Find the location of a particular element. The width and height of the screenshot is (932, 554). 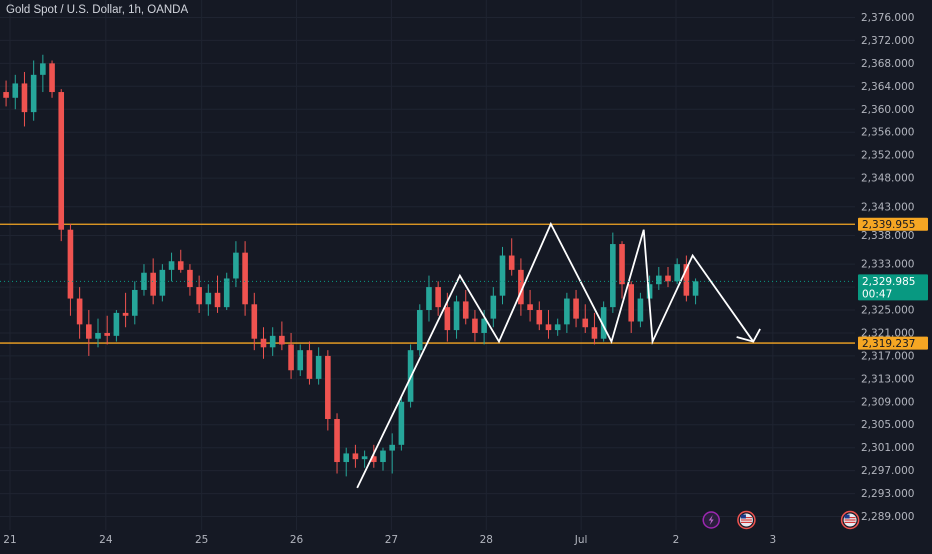

resistance-tag-label: 2,339.955 is located at coordinates (888, 225).